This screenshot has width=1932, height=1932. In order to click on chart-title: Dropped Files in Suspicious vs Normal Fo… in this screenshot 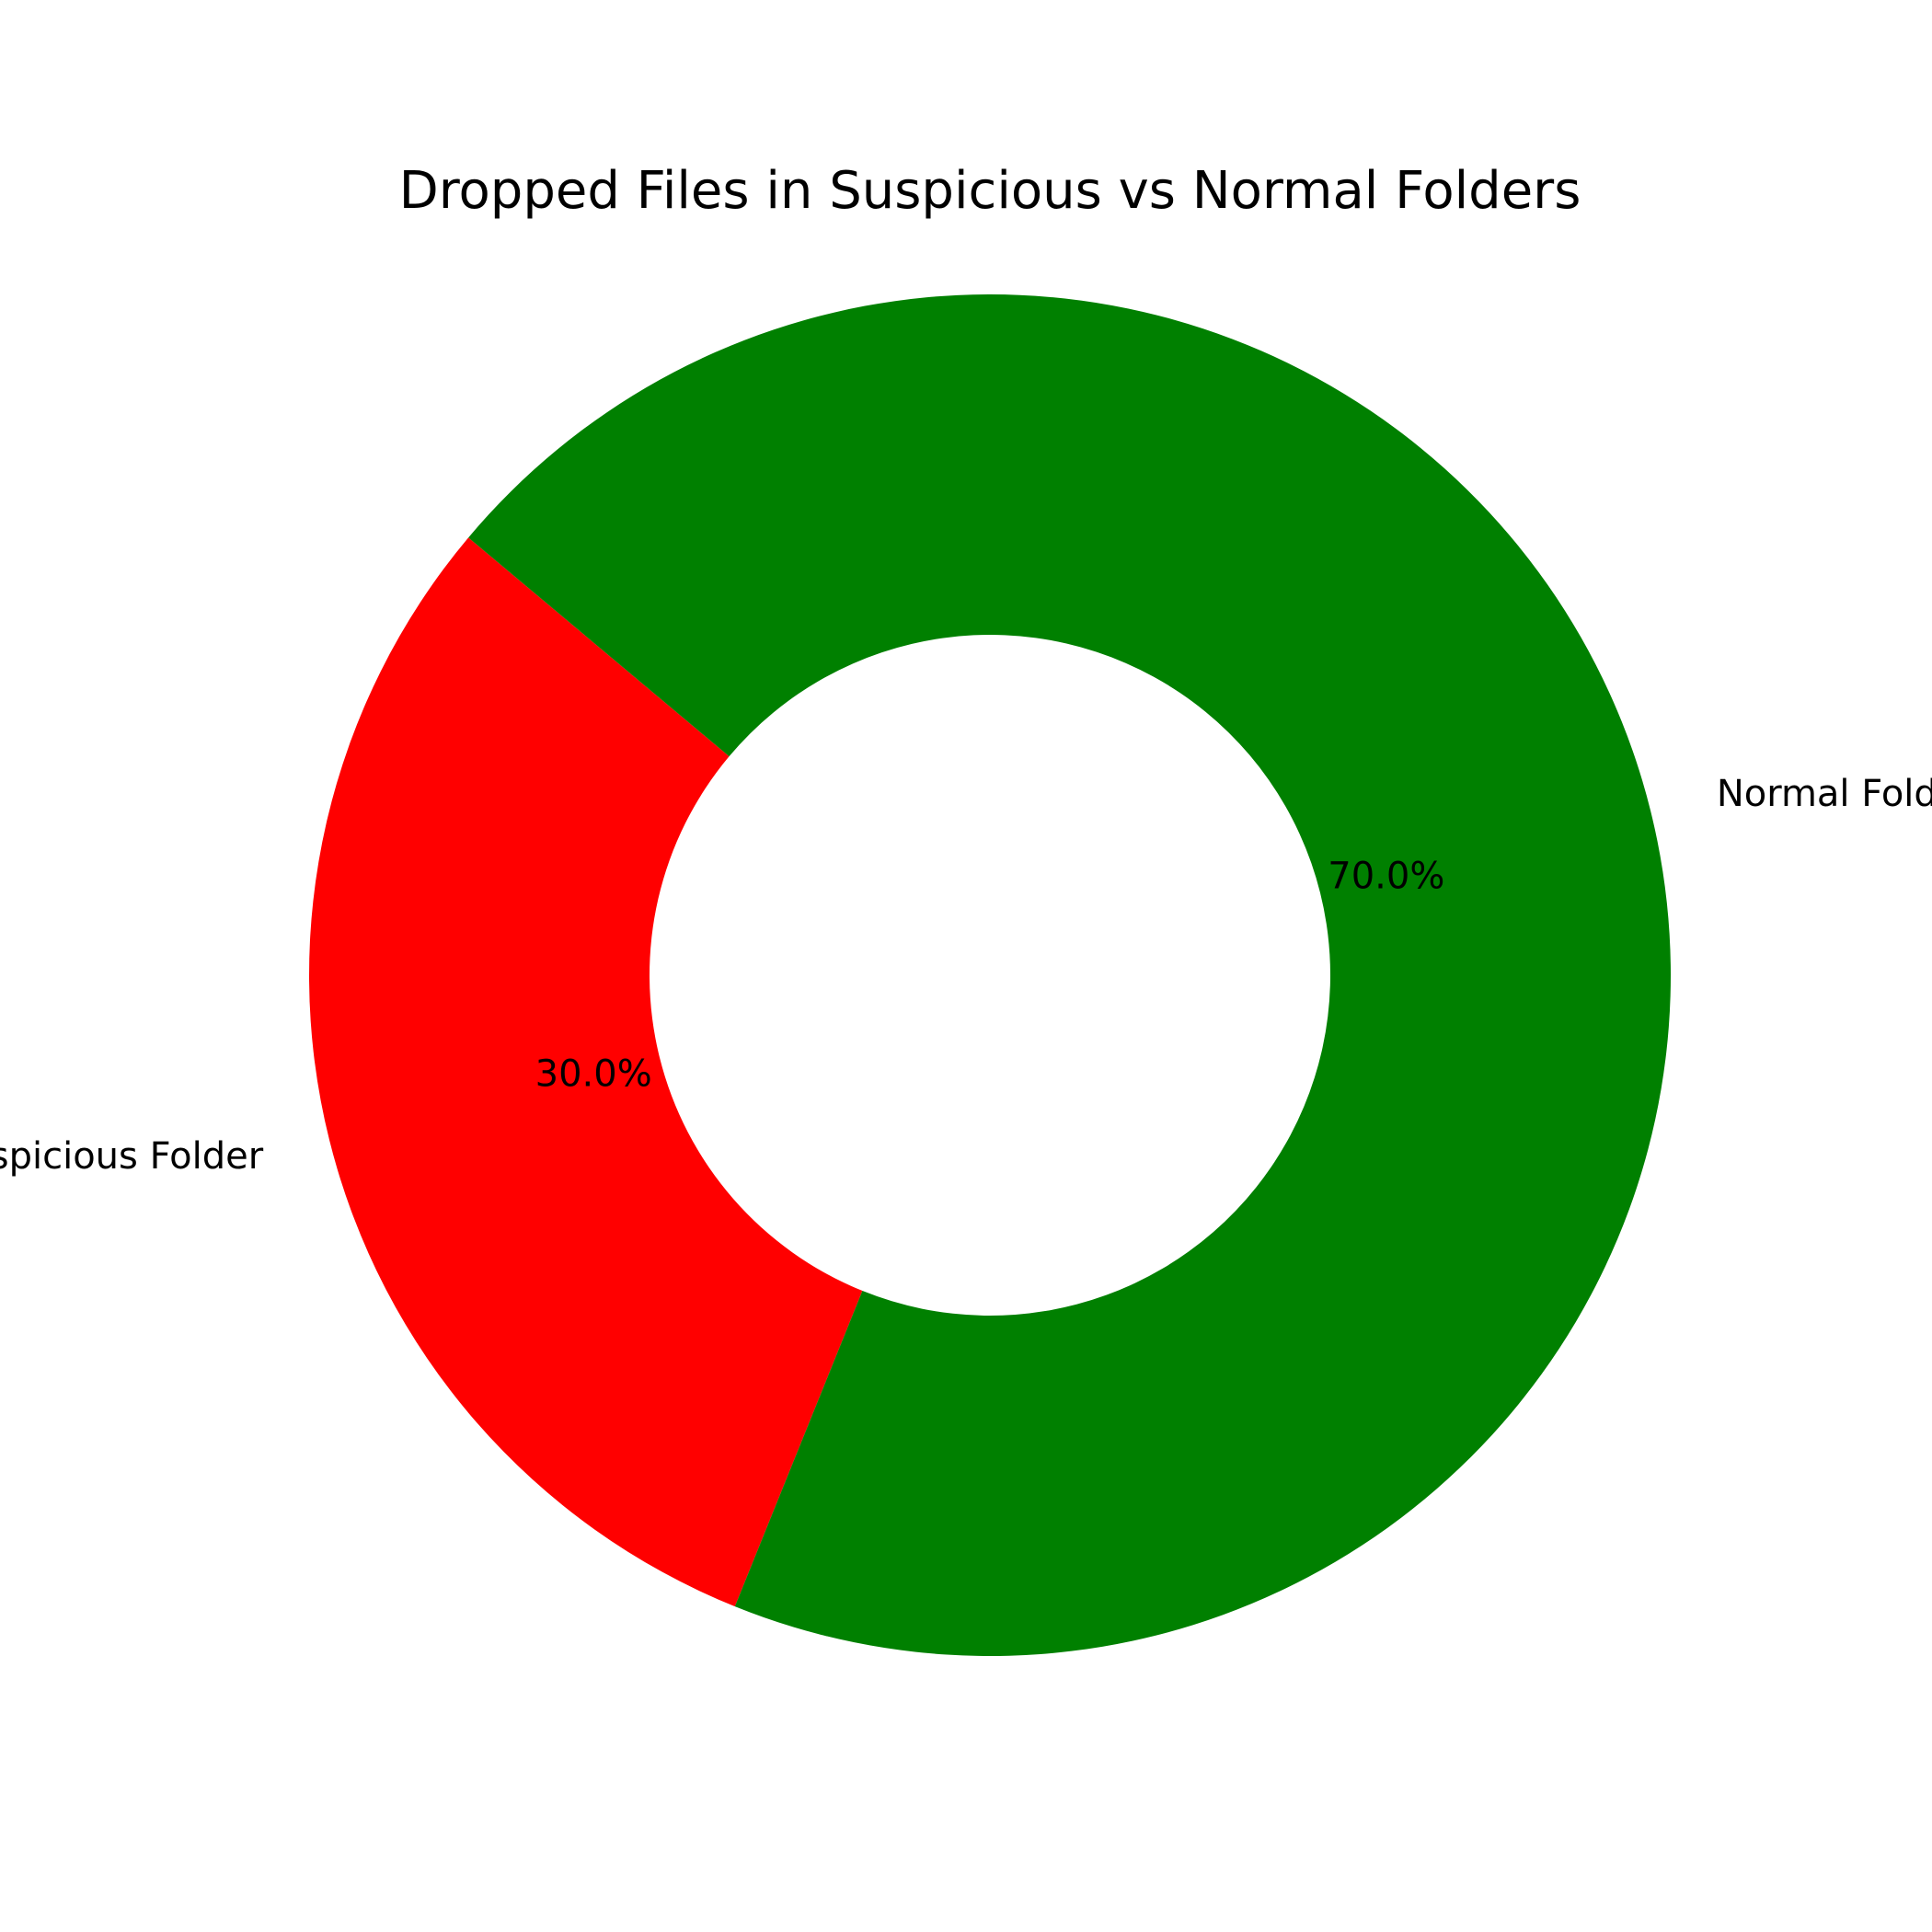, I will do `click(990, 191)`.